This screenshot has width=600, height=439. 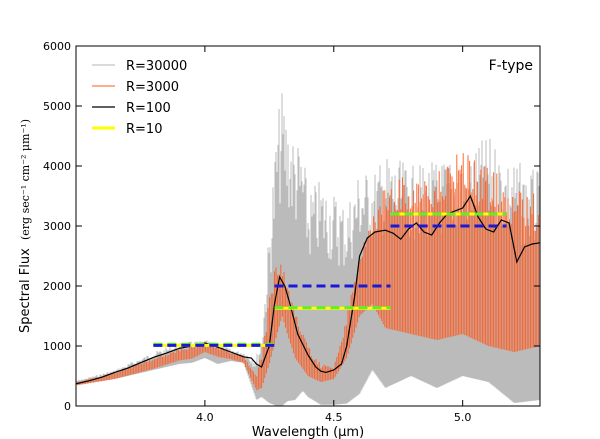 What do you see at coordinates (308, 432) in the screenshot?
I see `x-axis-label: Wavelength (μm)` at bounding box center [308, 432].